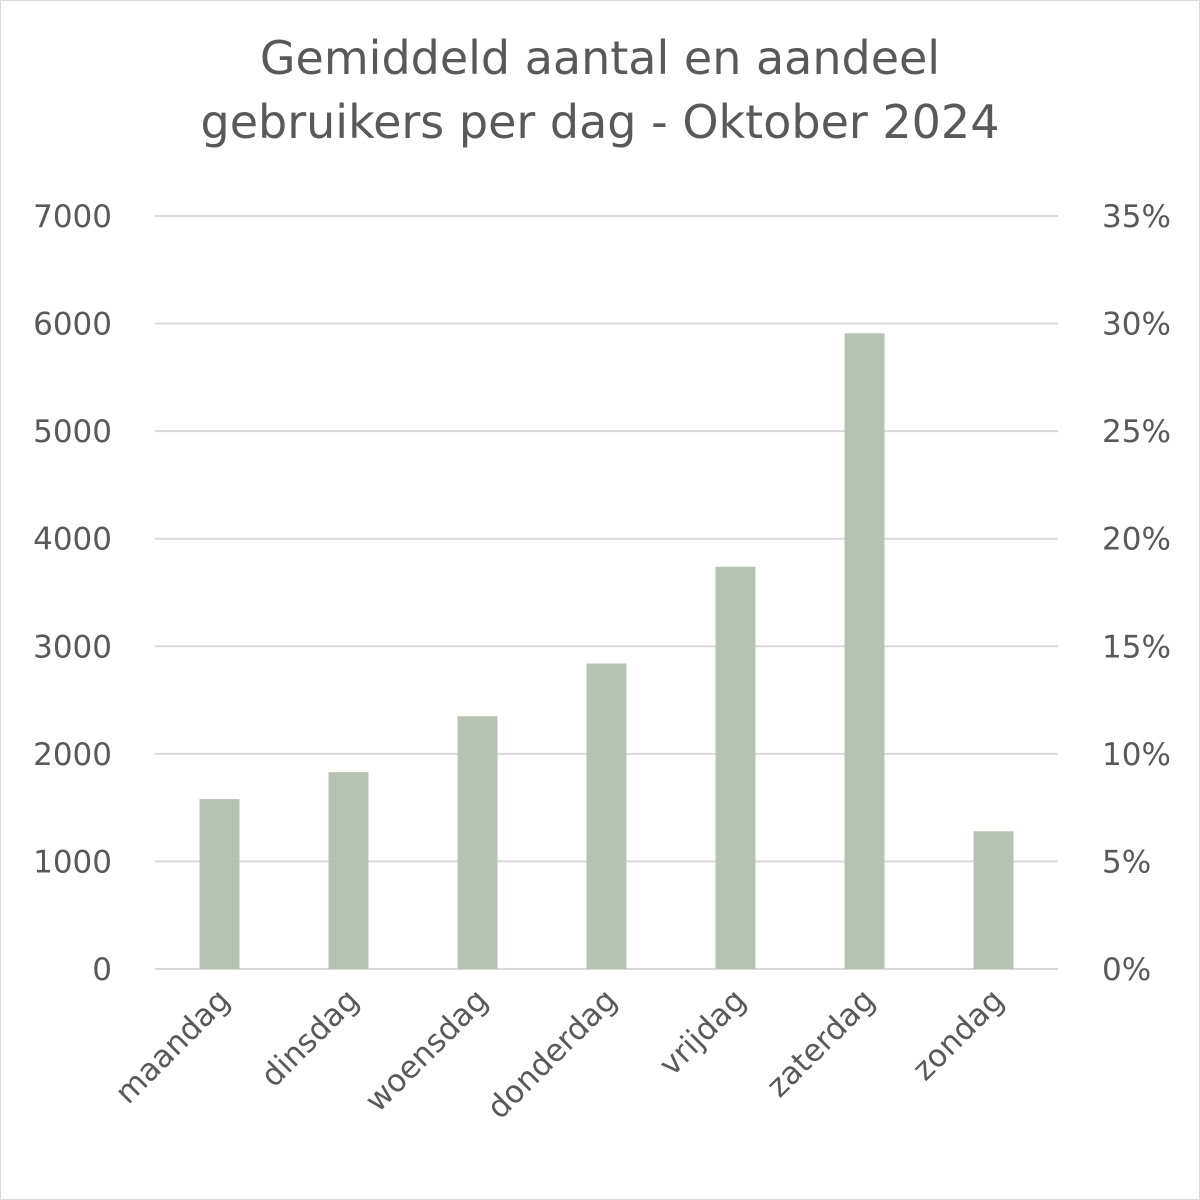  What do you see at coordinates (606, 816) in the screenshot?
I see `bar-donderdag` at bounding box center [606, 816].